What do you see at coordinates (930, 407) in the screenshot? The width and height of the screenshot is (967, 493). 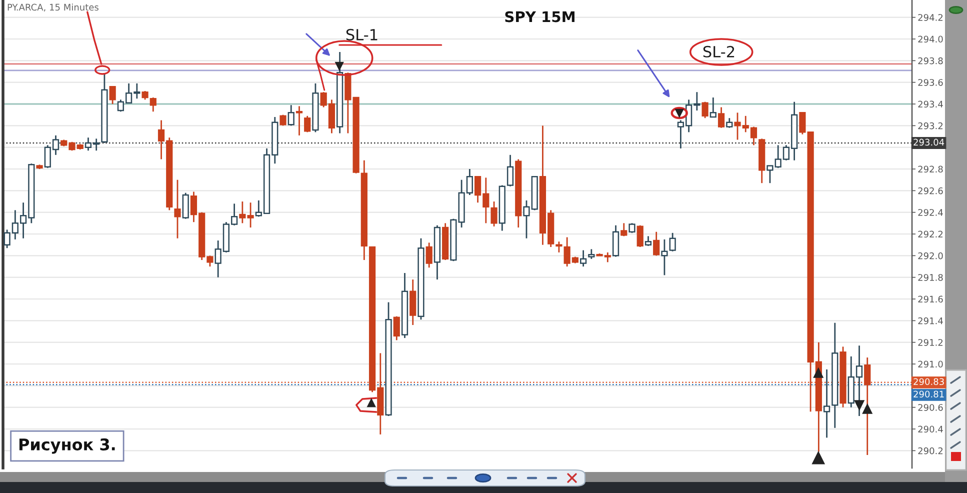 I see `y-tick-label: 290.6` at bounding box center [930, 407].